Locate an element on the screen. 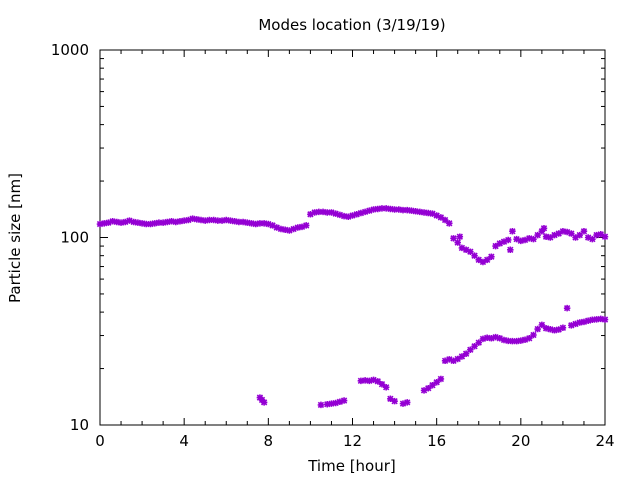 The height and width of the screenshot is (480, 640). x-tick-label: 16 is located at coordinates (436, 441).